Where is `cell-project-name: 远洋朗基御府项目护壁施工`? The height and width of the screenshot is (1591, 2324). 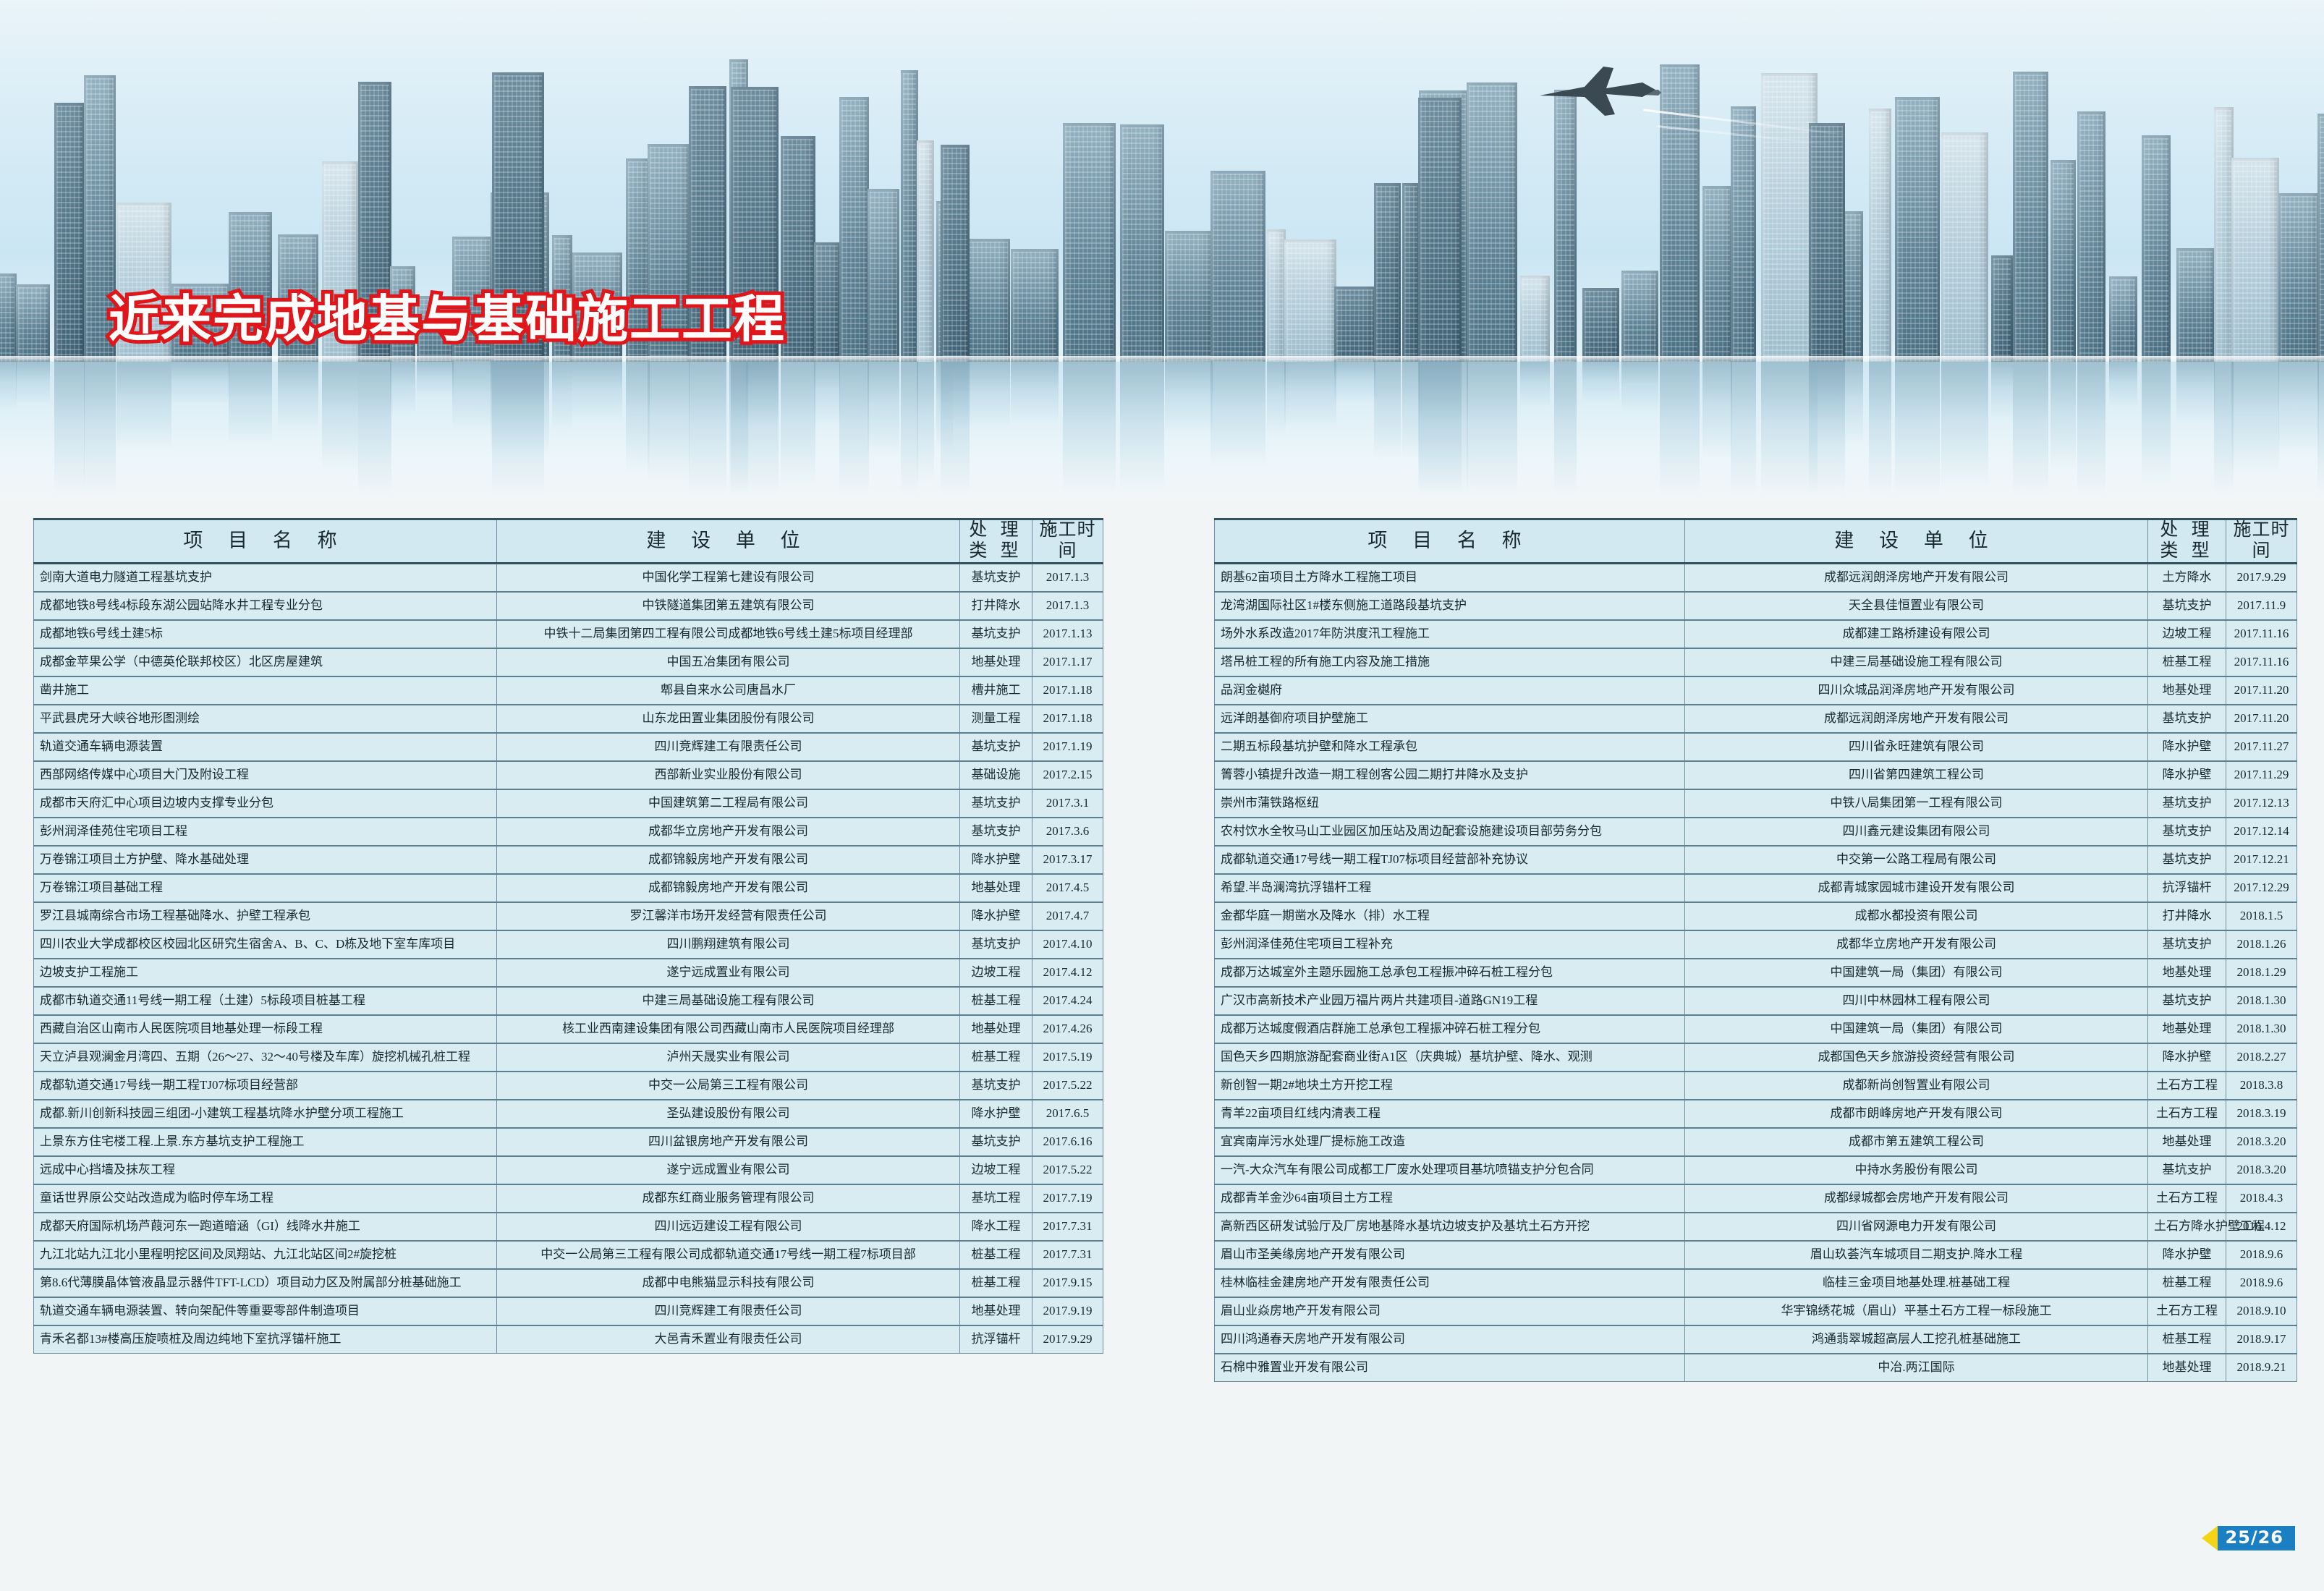 cell-project-name: 远洋朗基御府项目护壁施工 is located at coordinates (1449, 718).